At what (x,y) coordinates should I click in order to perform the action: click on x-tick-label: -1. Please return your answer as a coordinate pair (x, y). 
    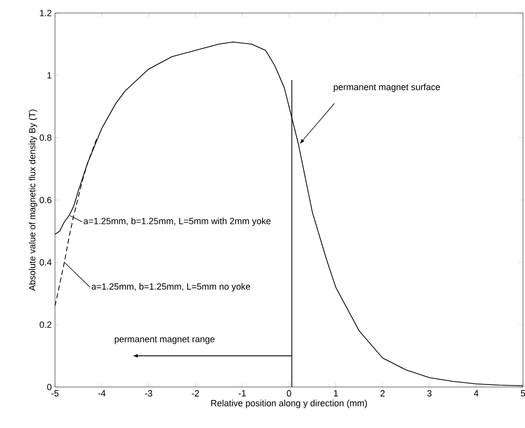
    Looking at the image, I should click on (242, 393).